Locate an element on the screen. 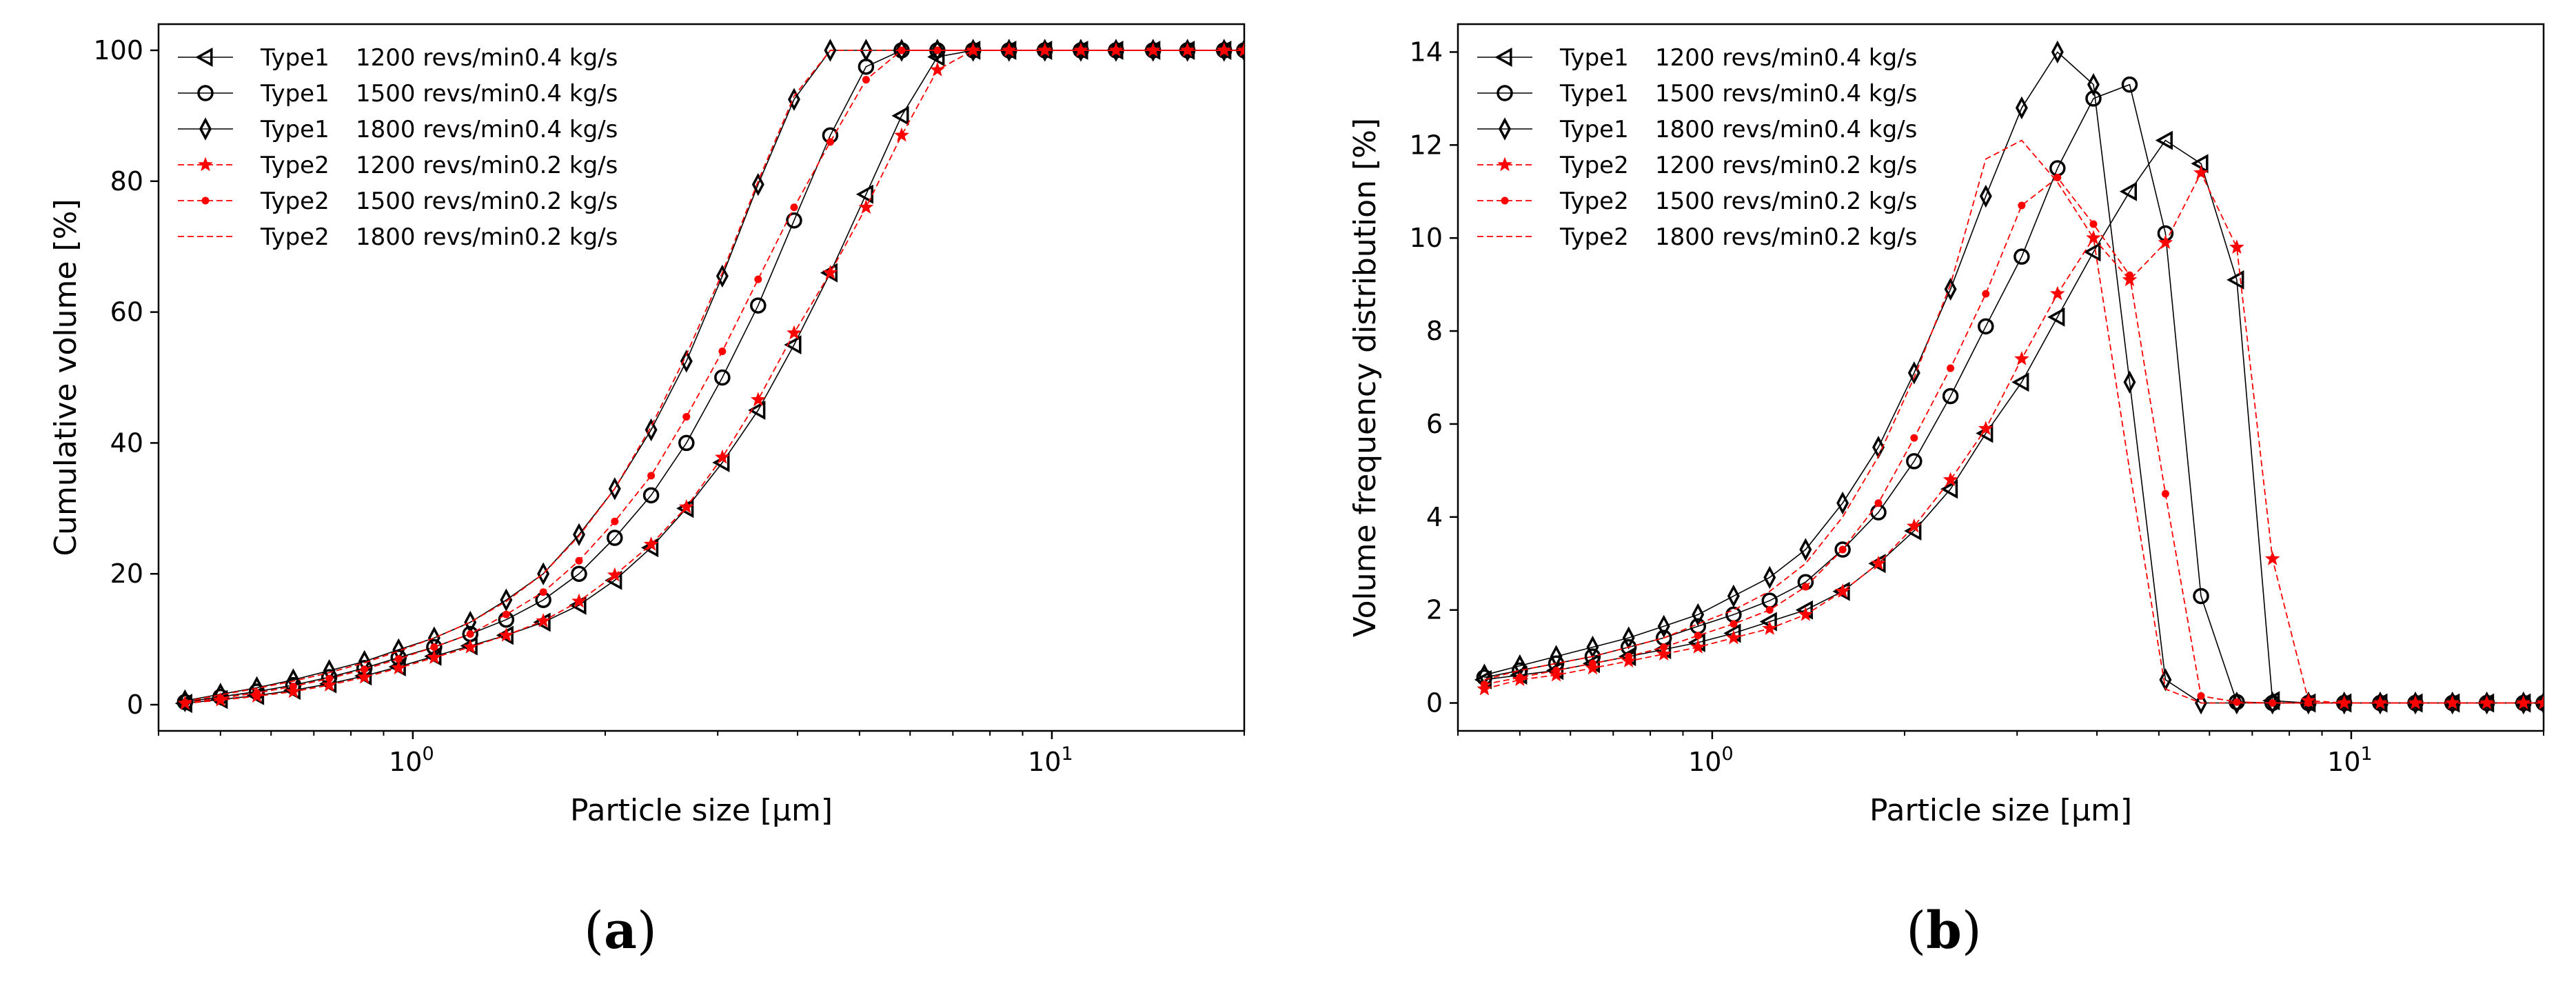  y-tick-label: 20 is located at coordinates (126, 574).